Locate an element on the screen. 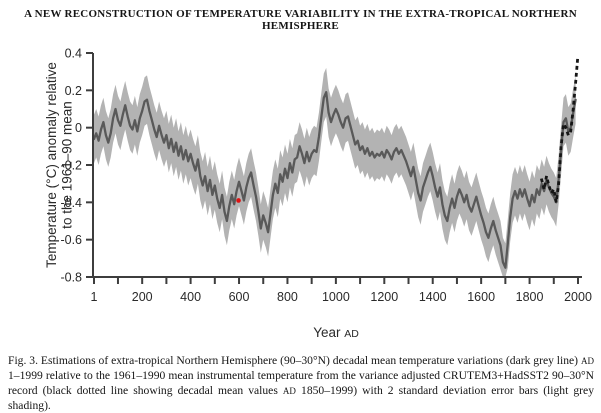 The height and width of the screenshot is (413, 601). y-axis-title-line: Temperature (°C) anomaly relative is located at coordinates (51, 165).